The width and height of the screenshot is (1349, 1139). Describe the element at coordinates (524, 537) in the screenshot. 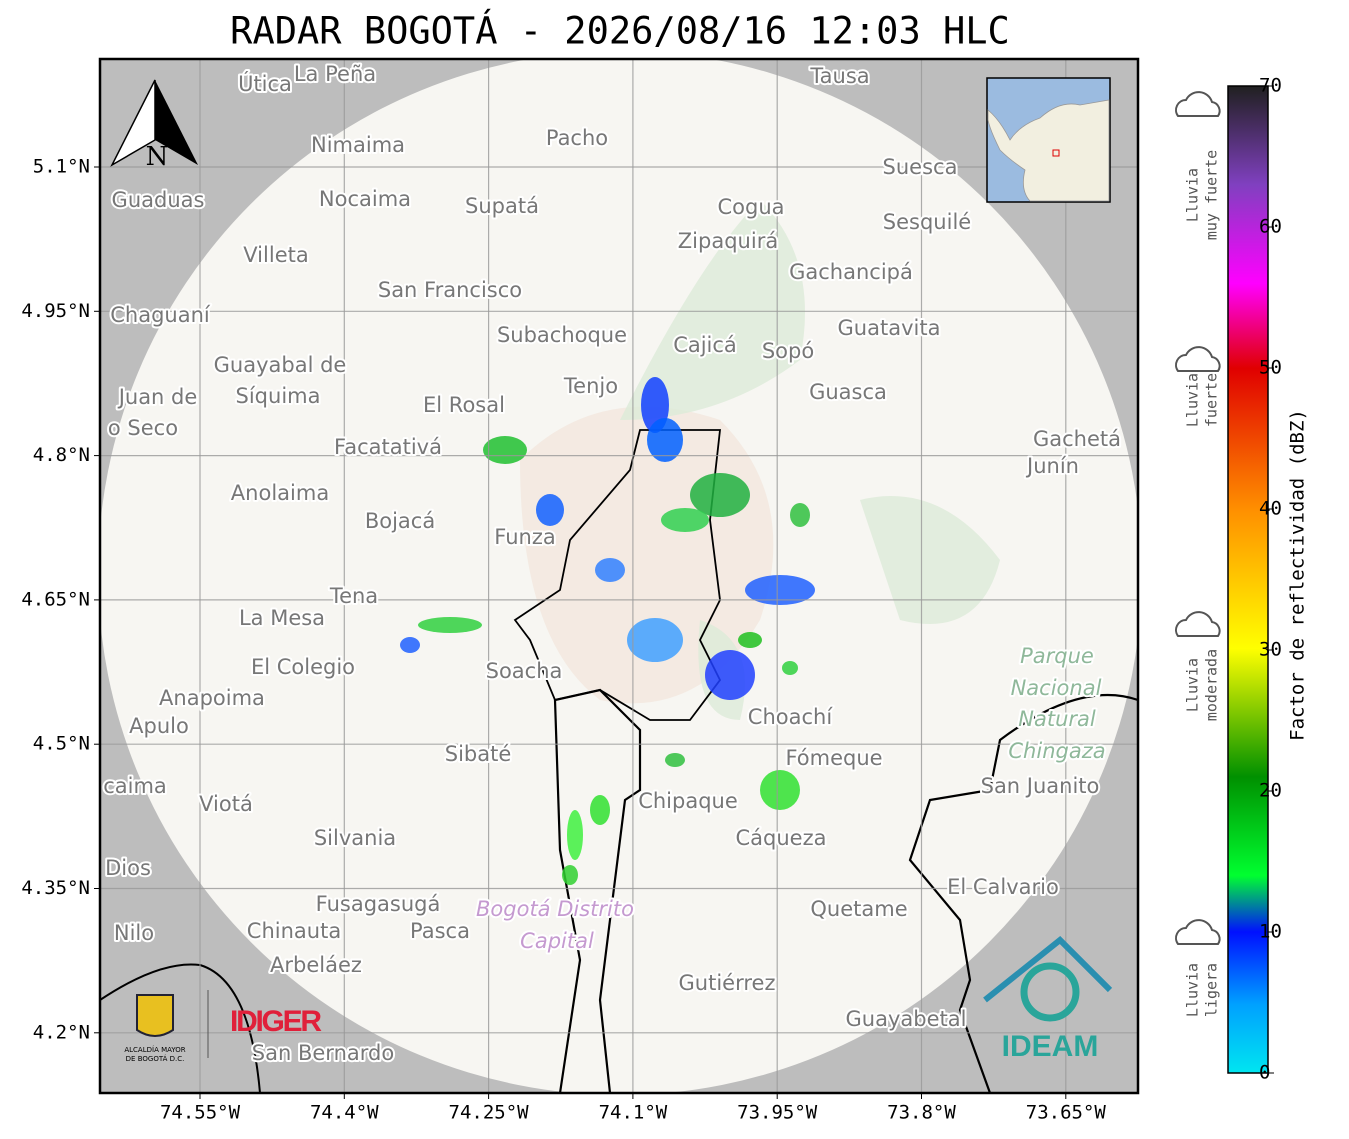

I see `place-label: Funza` at that location.